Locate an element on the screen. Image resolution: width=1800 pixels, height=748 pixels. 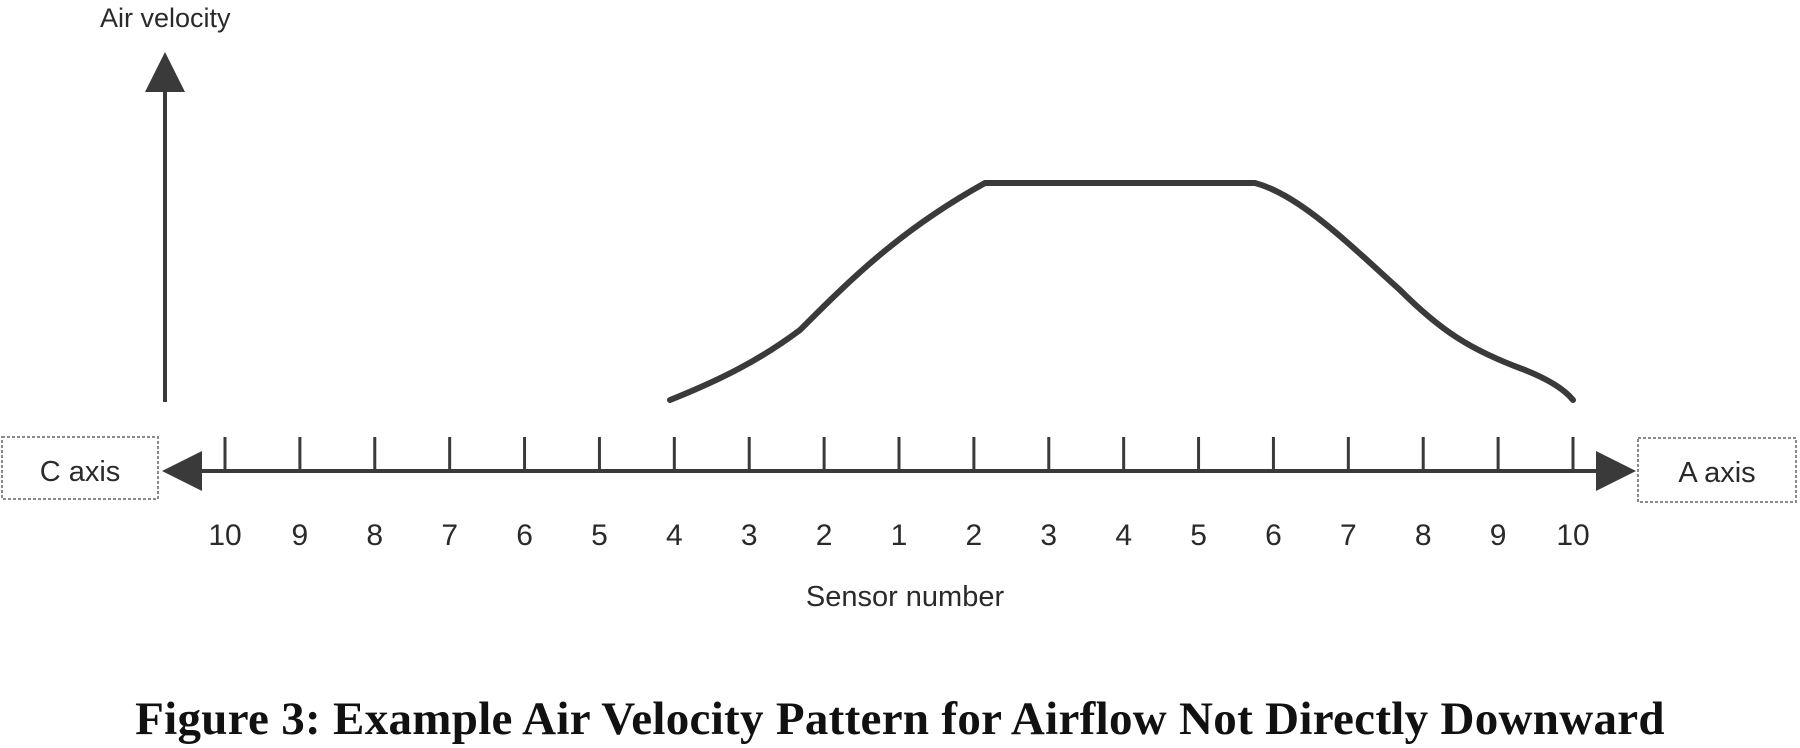
y-axis-label: Air velocity is located at coordinates (165, 18).